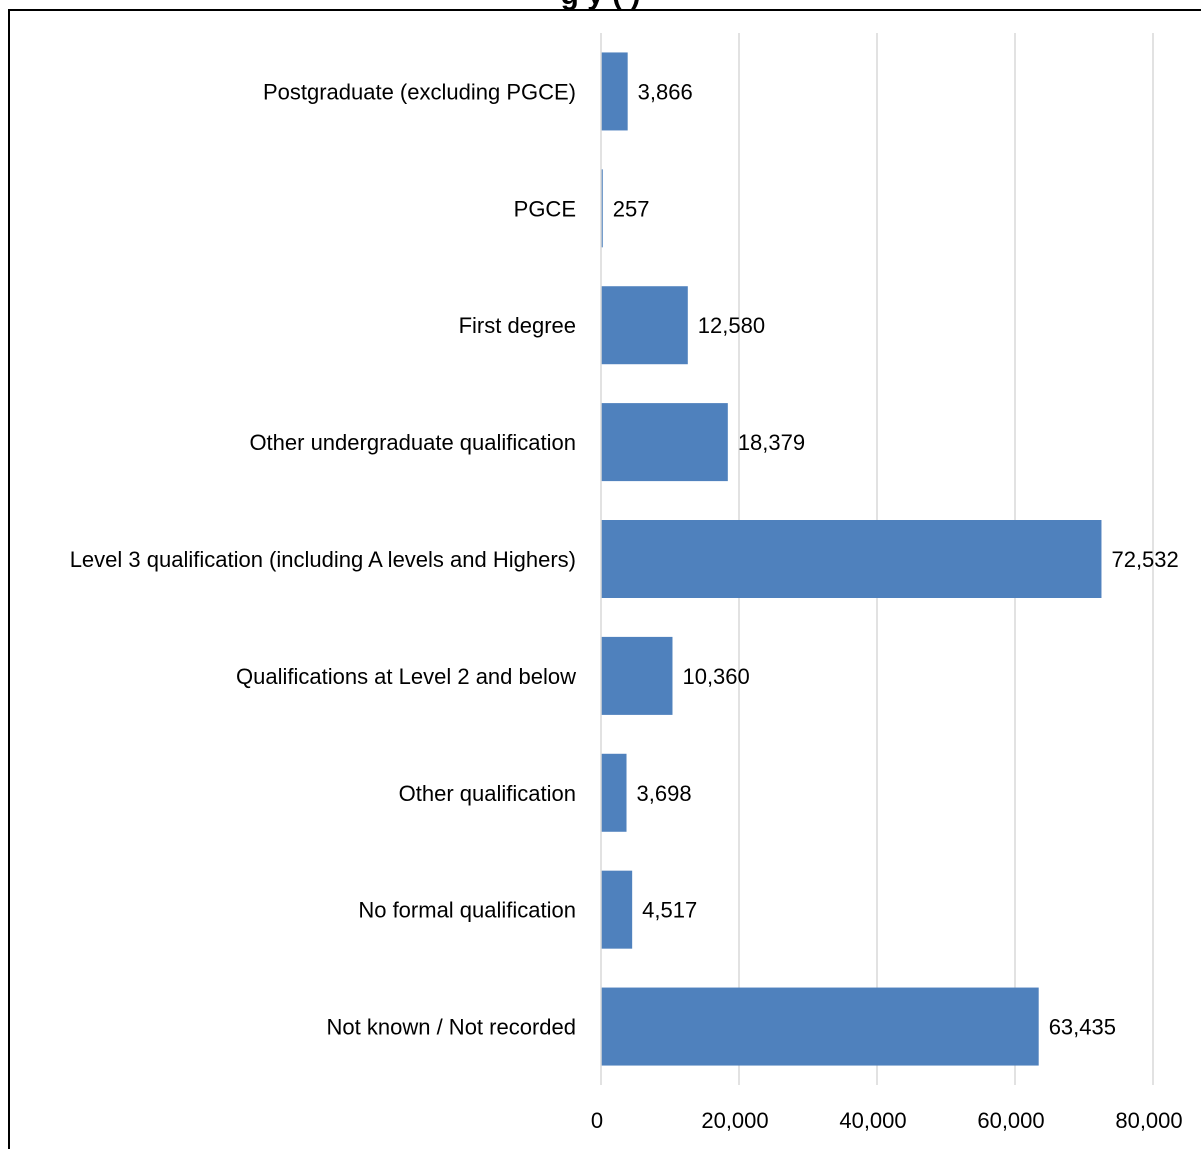  Describe the element at coordinates (412, 442) in the screenshot. I see `category-label-3: Other undergraduate qualification` at that location.